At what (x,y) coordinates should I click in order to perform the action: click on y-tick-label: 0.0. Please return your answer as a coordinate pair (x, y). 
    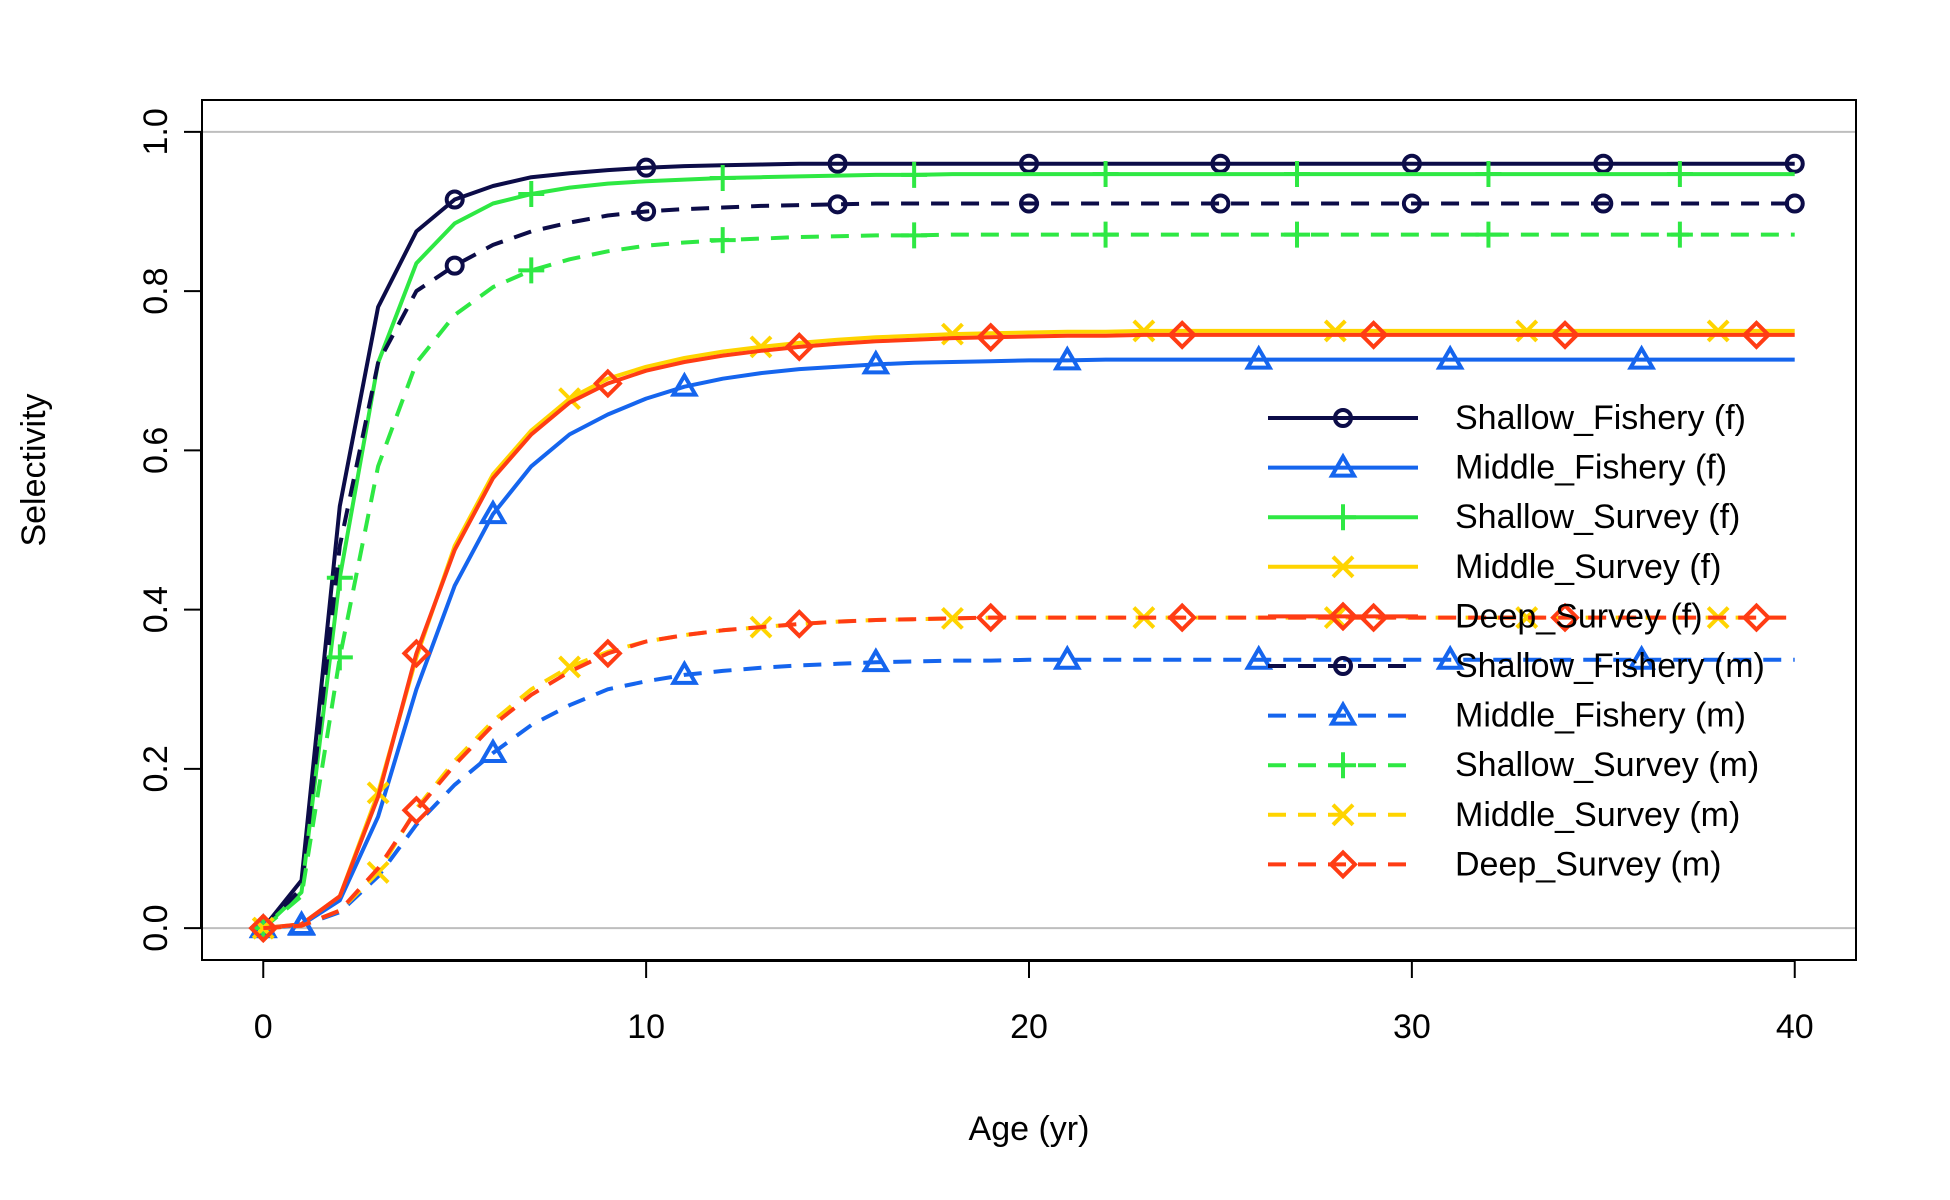
    Looking at the image, I should click on (156, 928).